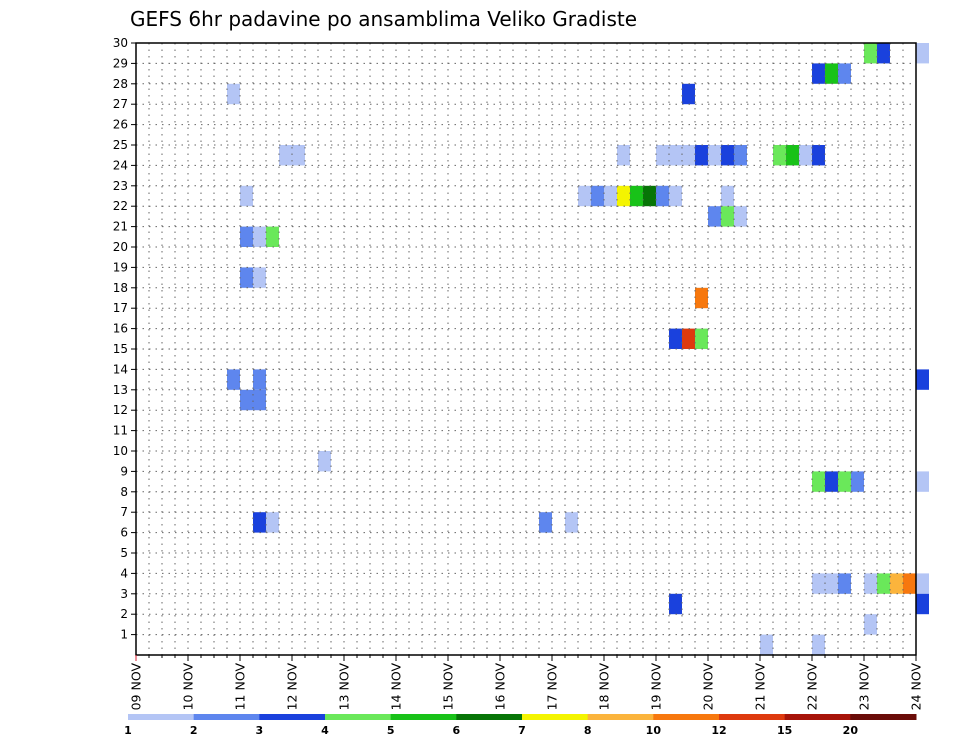  What do you see at coordinates (654, 730) in the screenshot?
I see `colorbar-label: 10` at bounding box center [654, 730].